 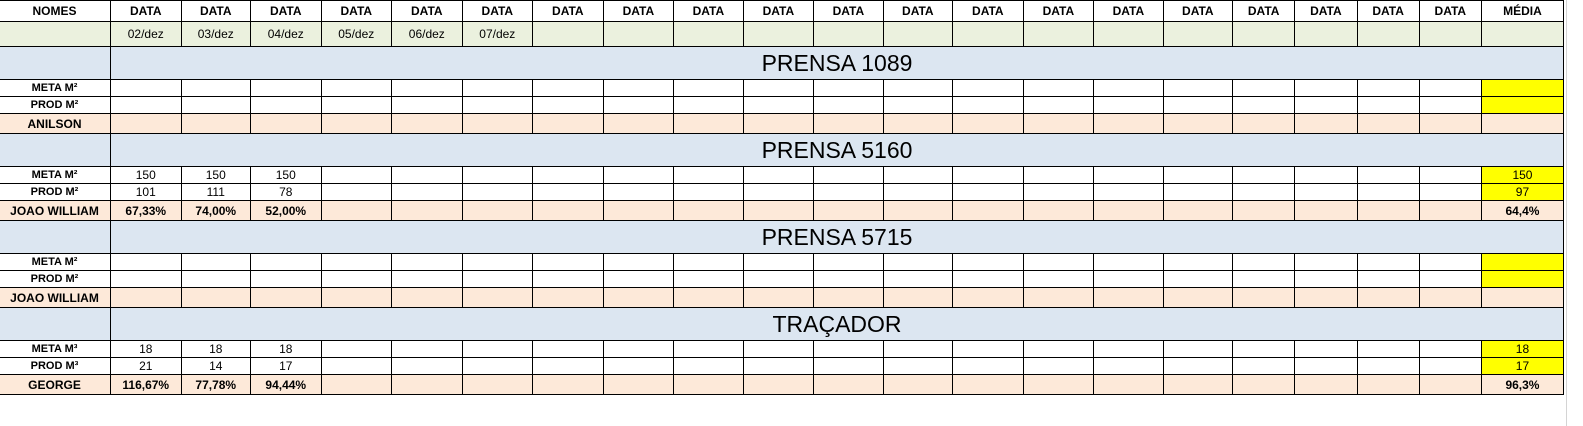 What do you see at coordinates (286, 210) in the screenshot?
I see `percentage-cell: 52,00%` at bounding box center [286, 210].